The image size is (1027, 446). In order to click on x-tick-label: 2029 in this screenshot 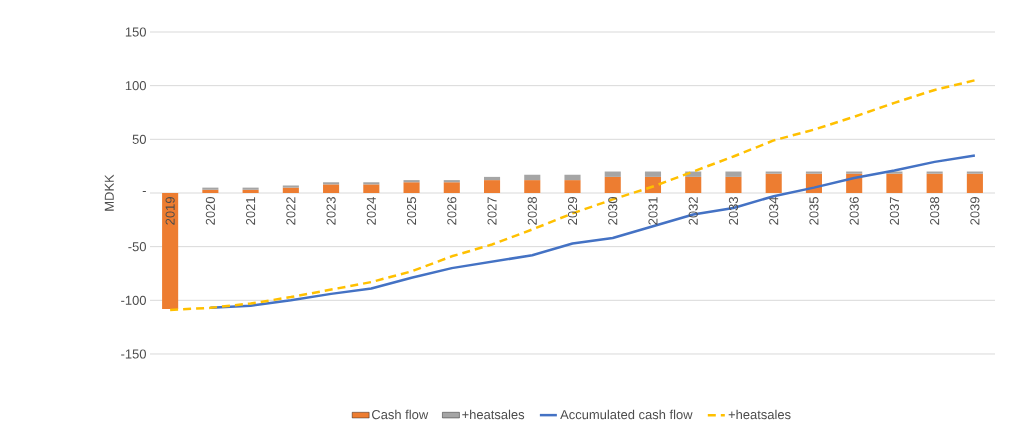, I will do `click(572, 211)`.